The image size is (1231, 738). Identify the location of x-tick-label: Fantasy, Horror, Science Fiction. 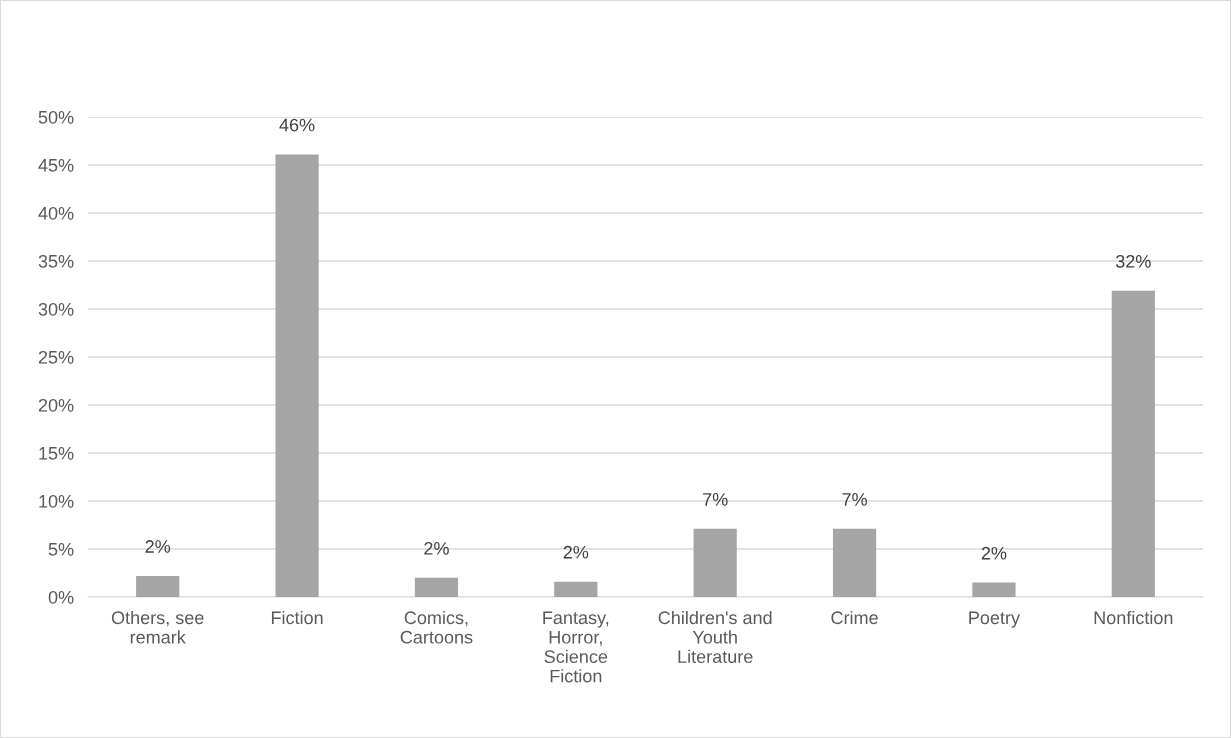
(576, 647).